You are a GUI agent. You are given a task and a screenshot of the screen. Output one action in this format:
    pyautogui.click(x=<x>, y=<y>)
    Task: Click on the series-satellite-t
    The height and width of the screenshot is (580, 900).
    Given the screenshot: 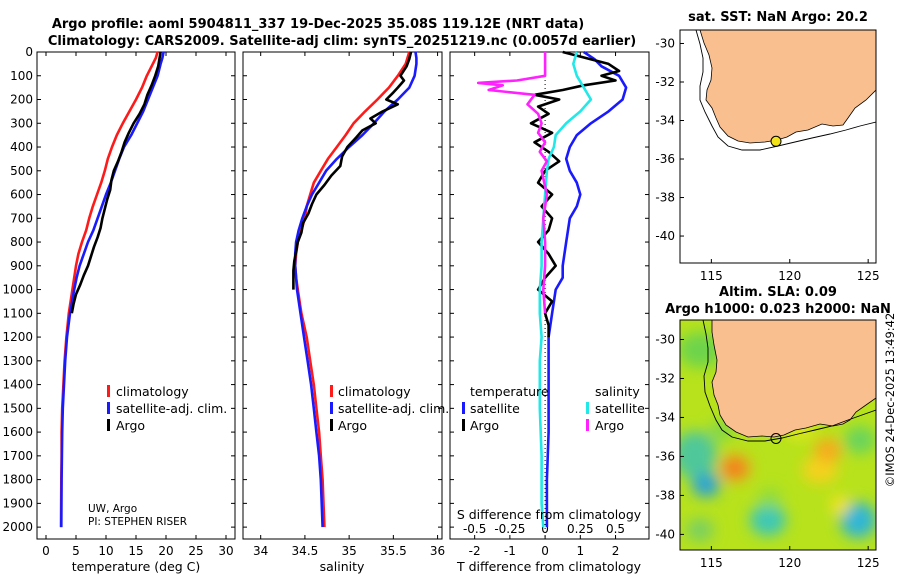 What is the action you would take?
    pyautogui.click(x=586, y=289)
    